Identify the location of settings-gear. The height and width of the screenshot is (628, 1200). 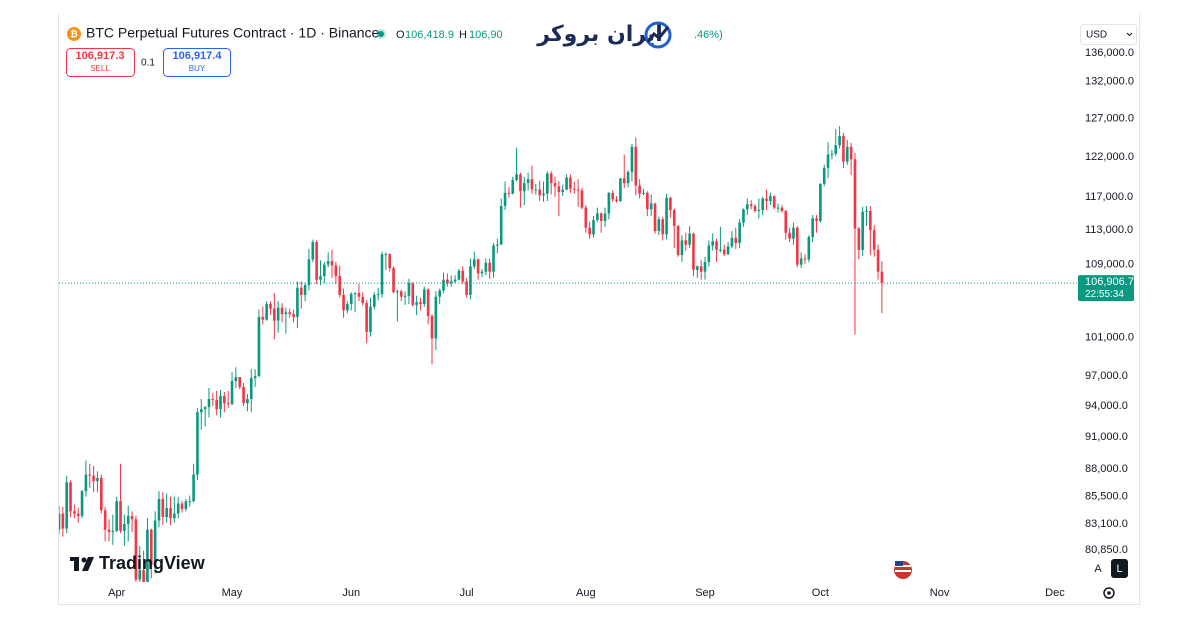
(1109, 593).